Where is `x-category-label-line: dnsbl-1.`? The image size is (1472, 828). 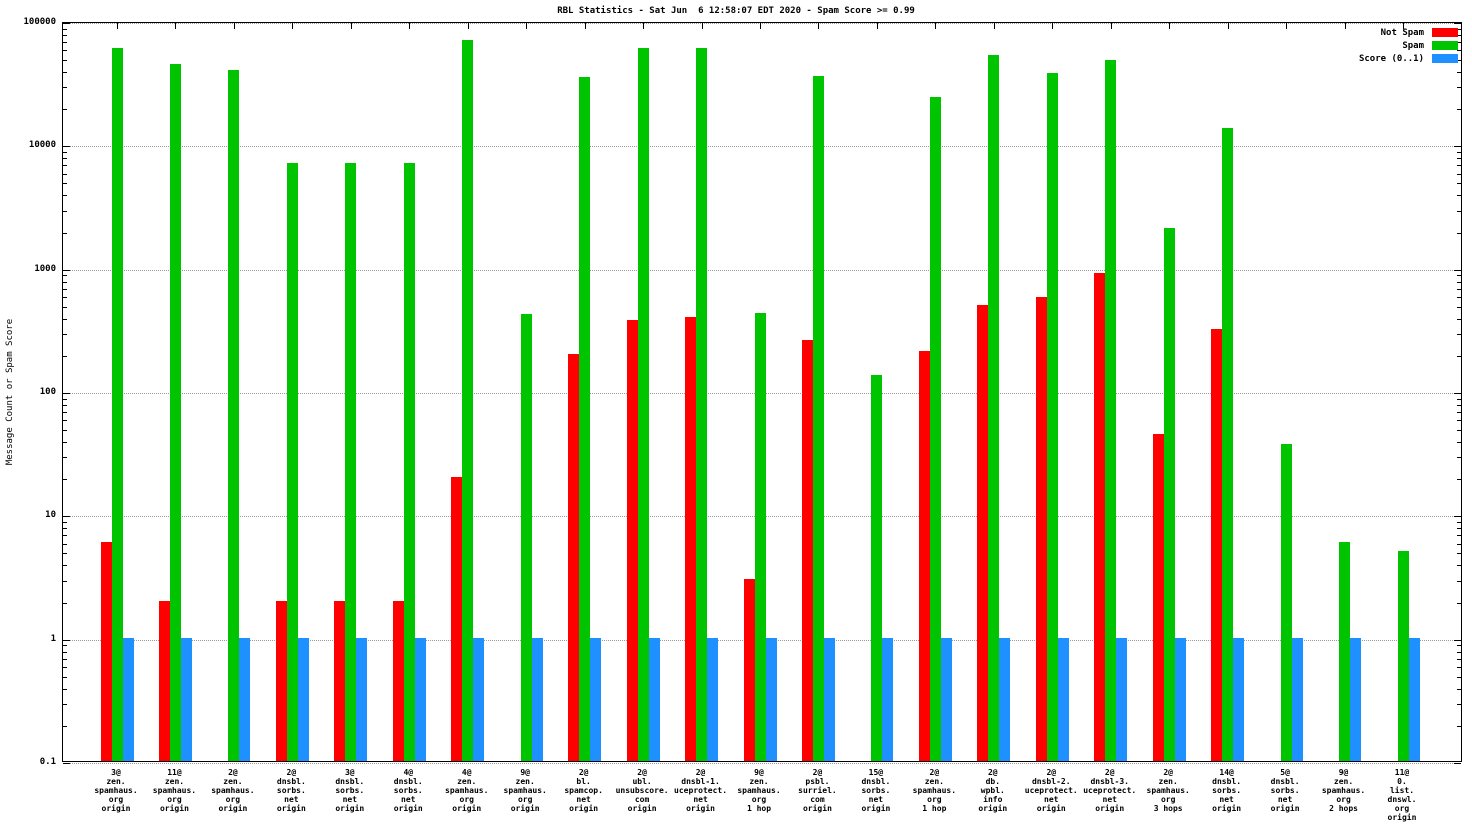 x-category-label-line: dnsbl-1. is located at coordinates (700, 781).